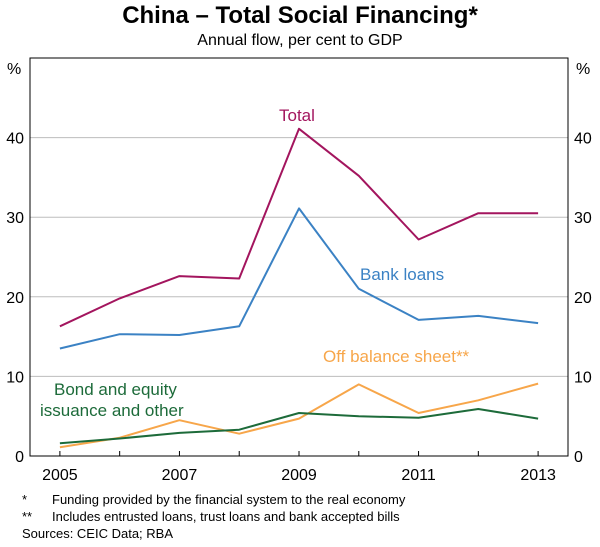 This screenshot has height=547, width=600. I want to click on chart-title: China – Total Social Financing*, so click(300, 15).